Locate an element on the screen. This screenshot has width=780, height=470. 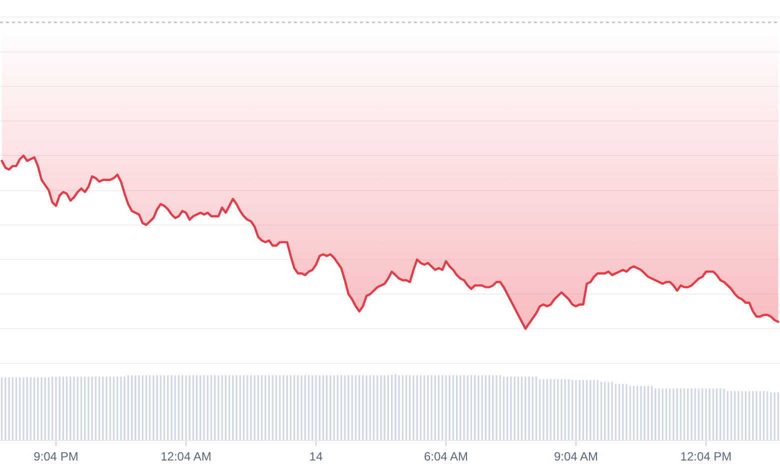
x-tick-label: 14 is located at coordinates (316, 456).